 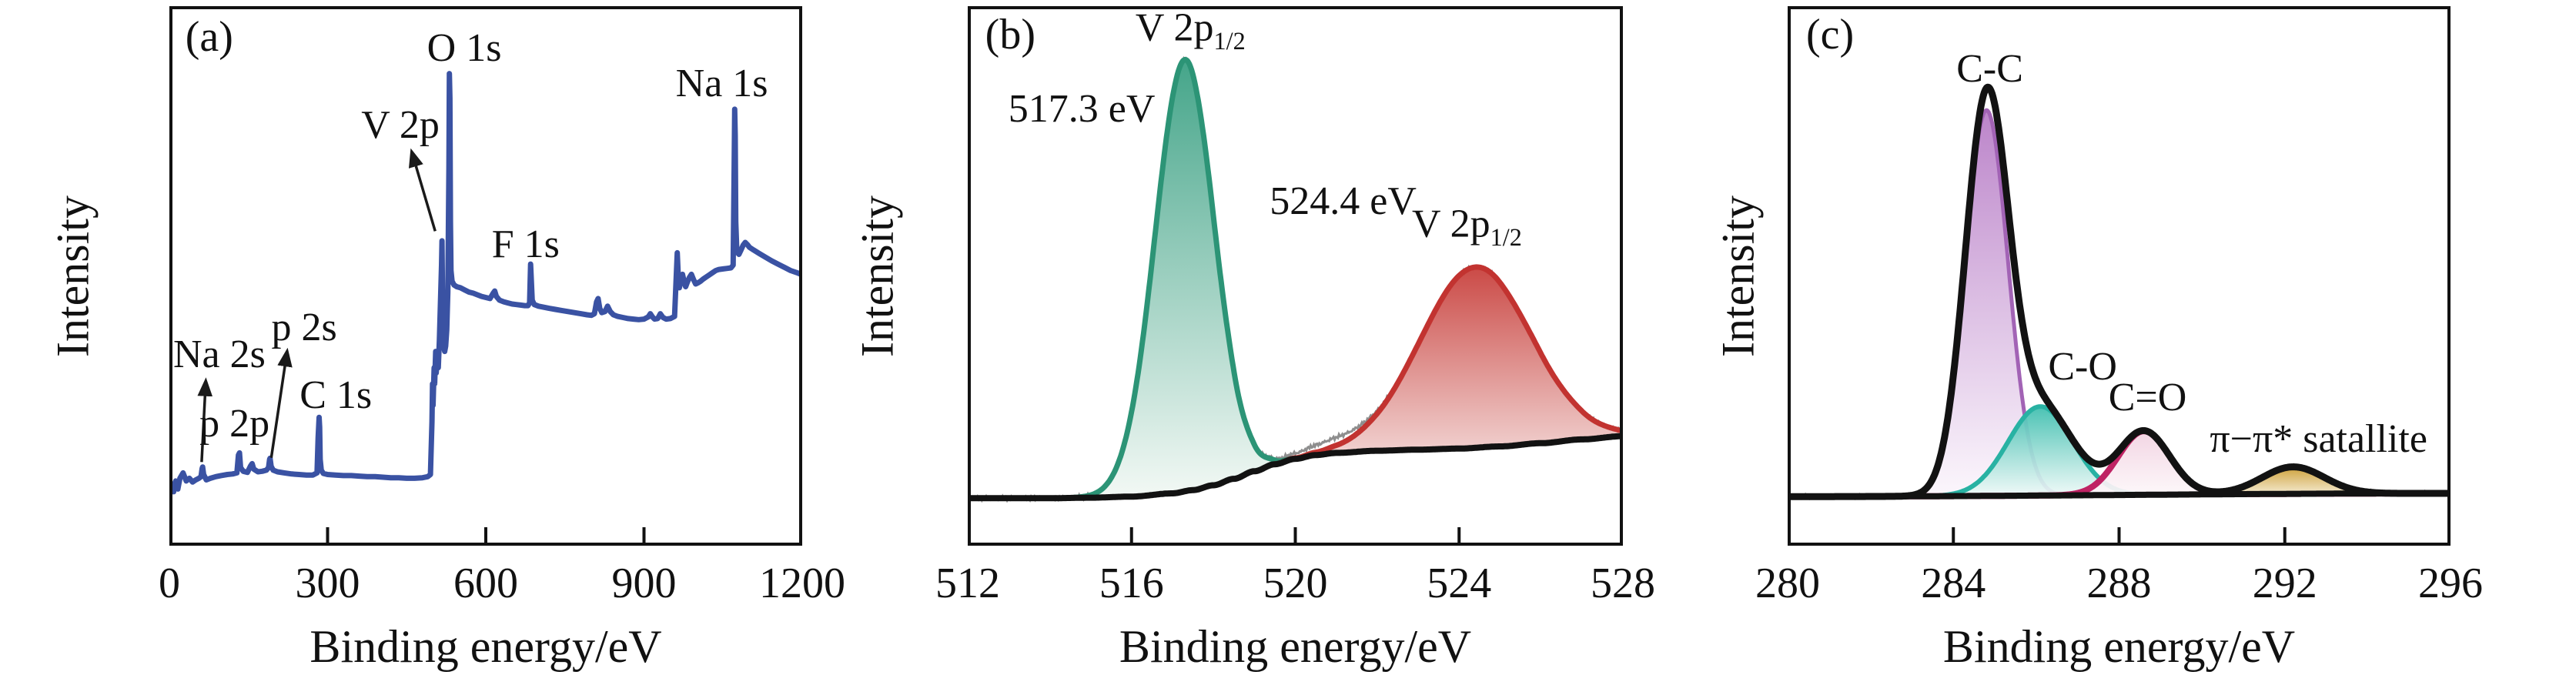 I want to click on y-axis-label-a: Intensity, so click(x=73, y=276).